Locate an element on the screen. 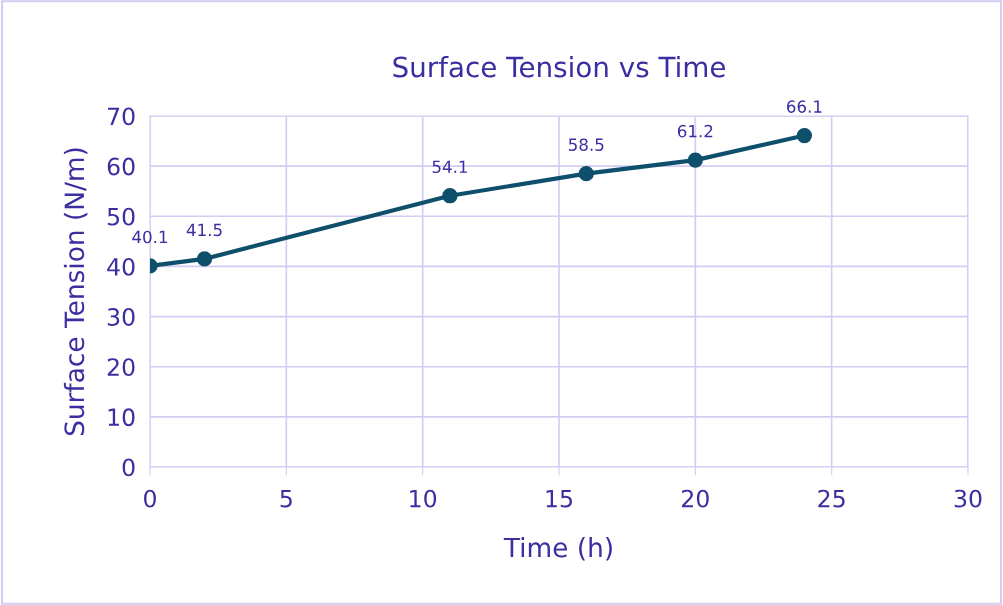 The height and width of the screenshot is (605, 1003). x-tick-label: 15 is located at coordinates (559, 498).